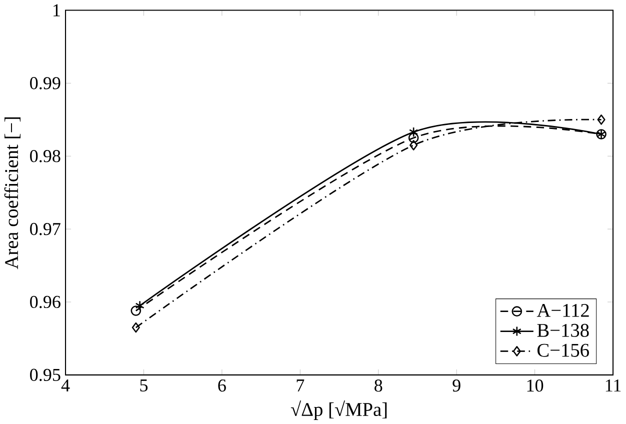 This screenshot has width=626, height=424. What do you see at coordinates (222, 385) in the screenshot?
I see `x-tick-label: 6` at bounding box center [222, 385].